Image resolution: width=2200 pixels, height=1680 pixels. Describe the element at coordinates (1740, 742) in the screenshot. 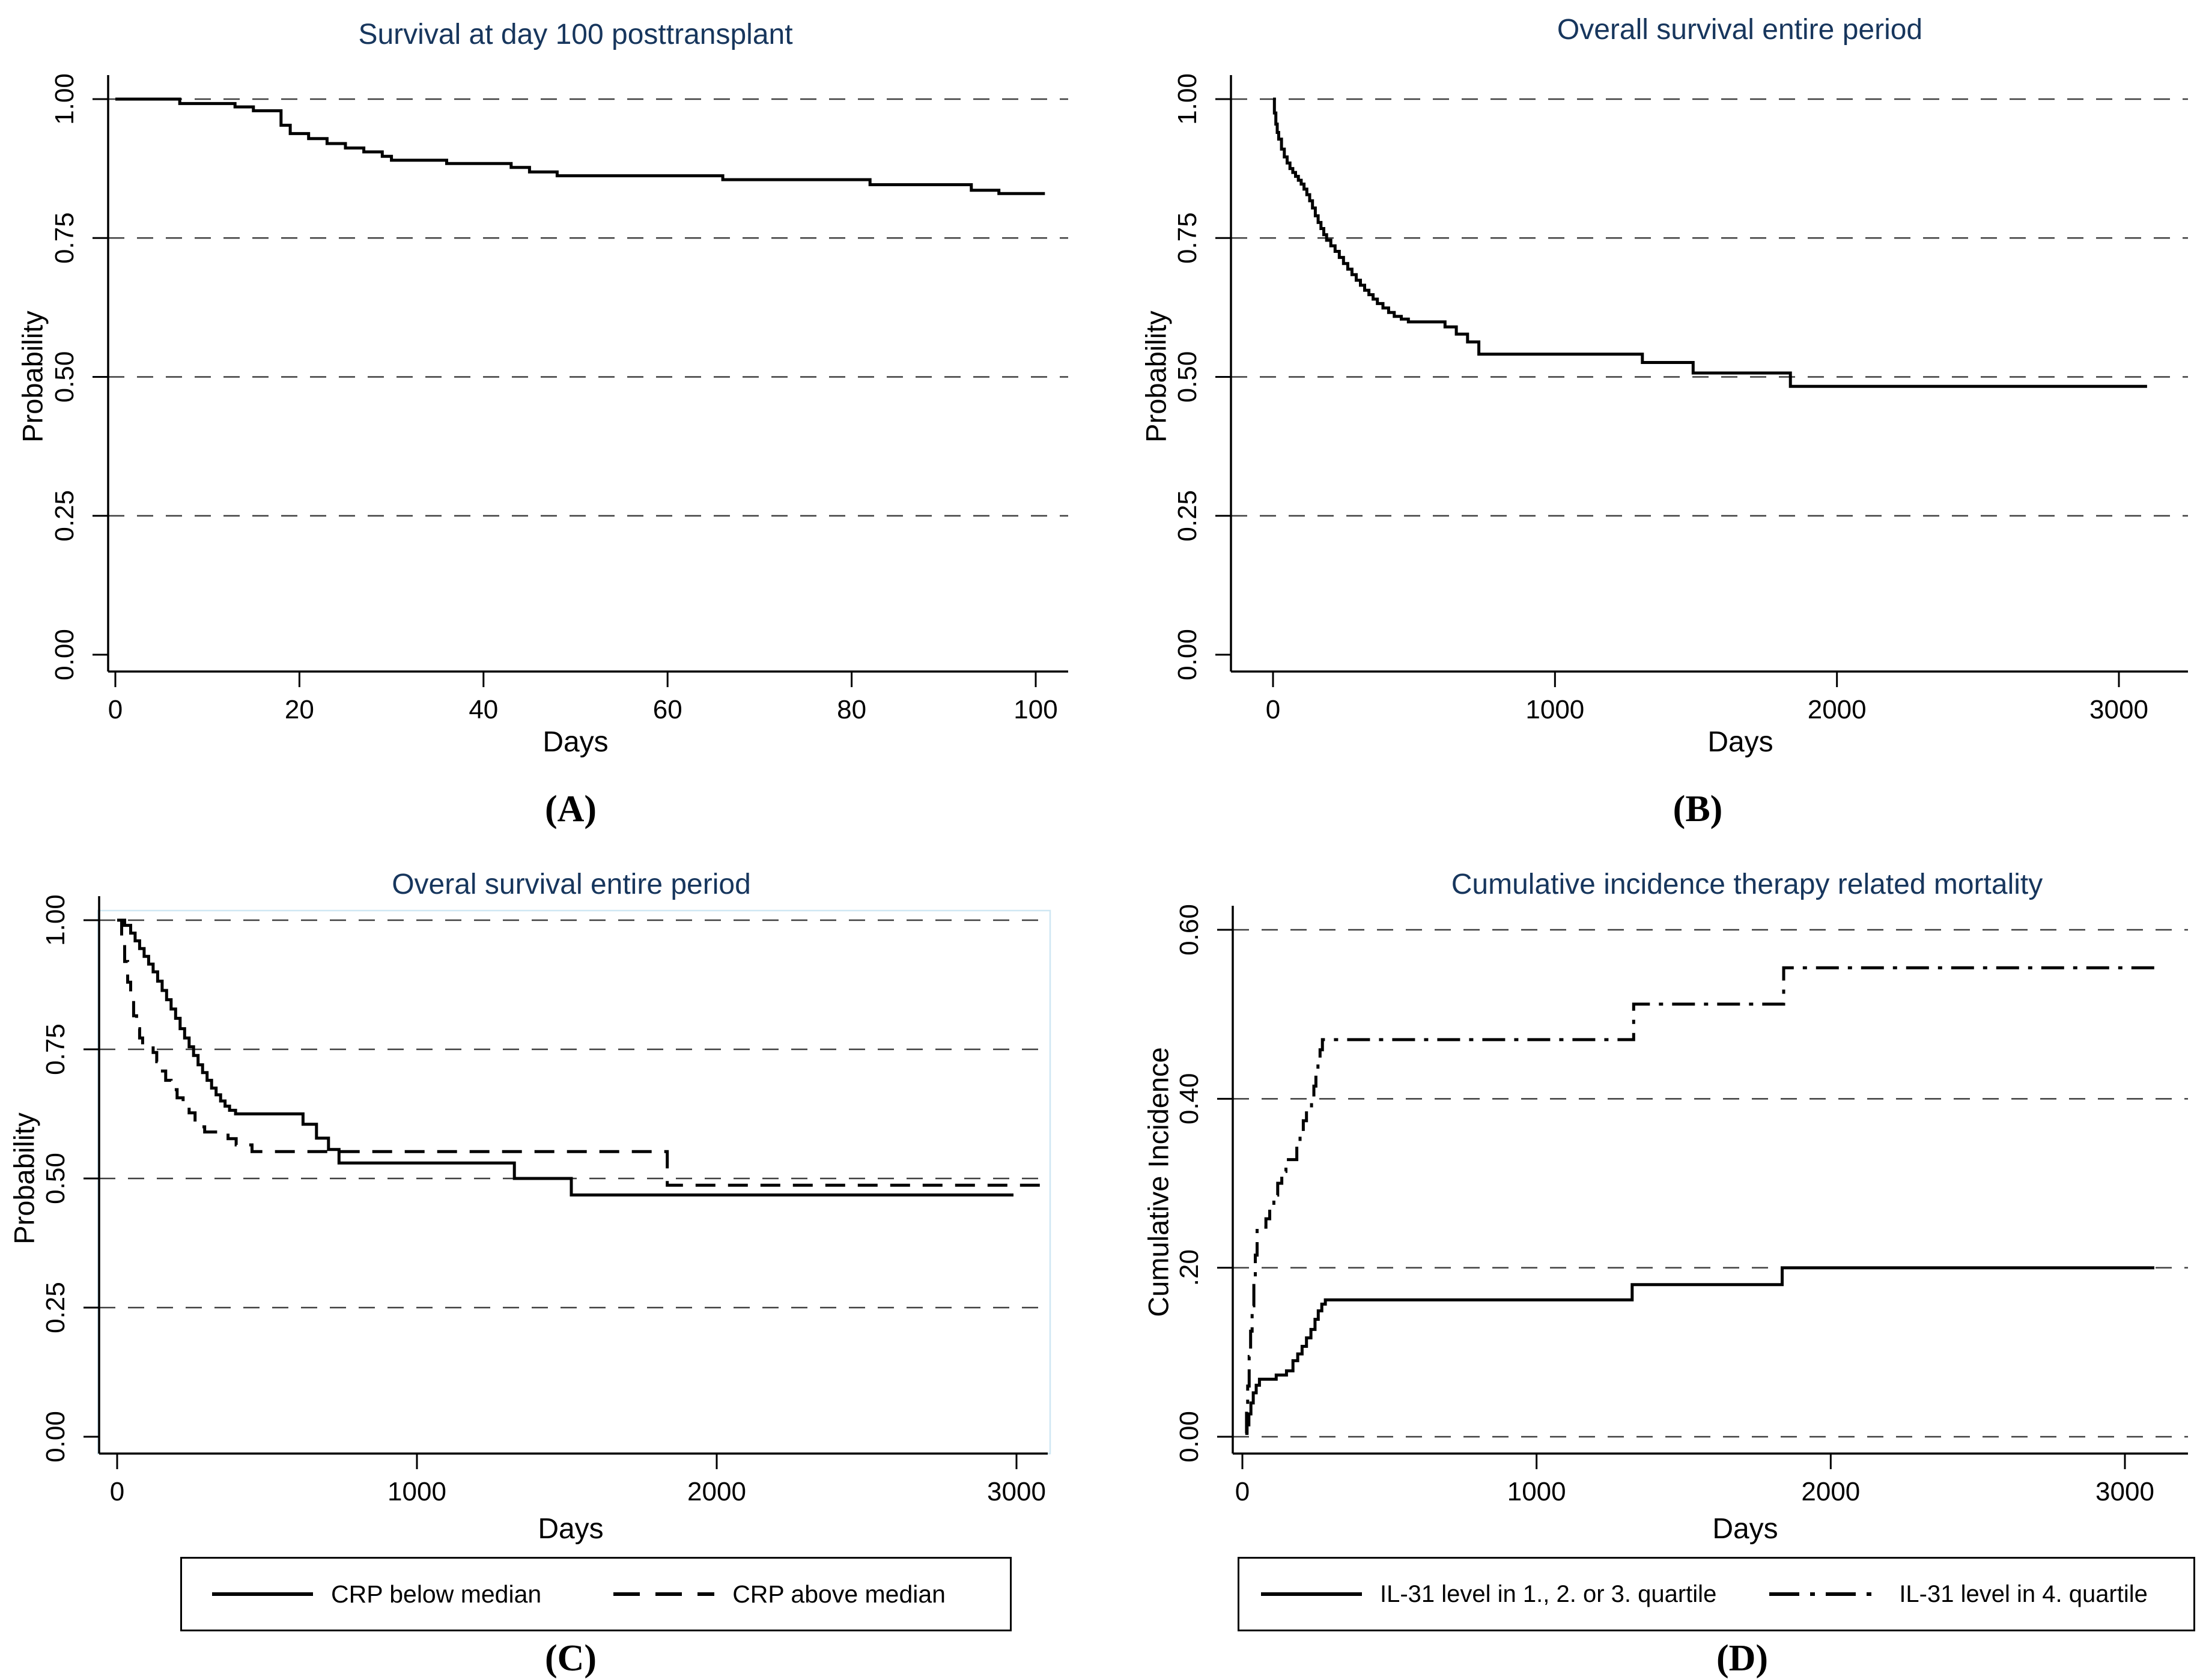

I see `panel-b-x-axis-label: Days` at that location.